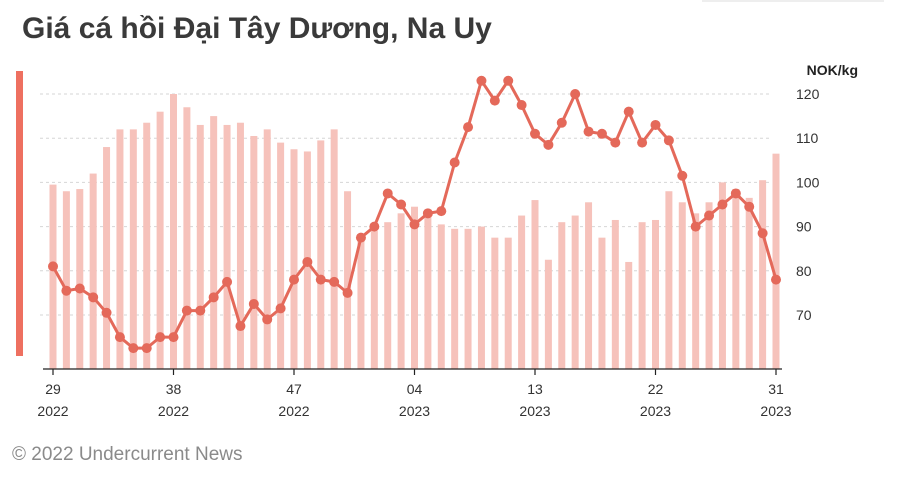 The image size is (904, 483). What do you see at coordinates (294, 389) in the screenshot?
I see `x-tick-week: 47` at bounding box center [294, 389].